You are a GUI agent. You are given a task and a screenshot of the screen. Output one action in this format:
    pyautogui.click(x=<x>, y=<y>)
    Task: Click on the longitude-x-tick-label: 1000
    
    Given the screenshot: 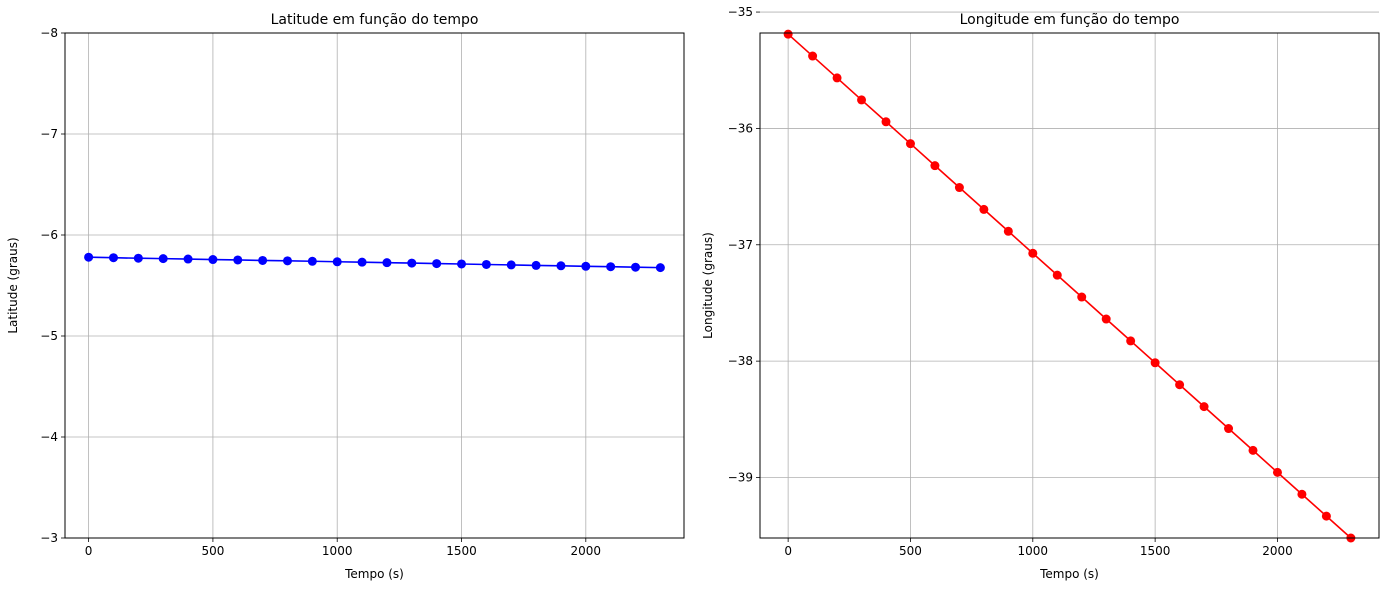 What is the action you would take?
    pyautogui.click(x=1033, y=551)
    